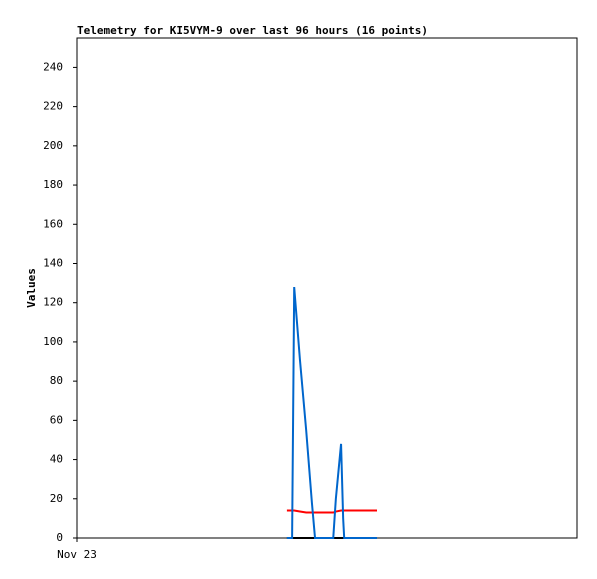 The width and height of the screenshot is (597, 579). Describe the element at coordinates (31, 288) in the screenshot. I see `y-axis-label: Values` at that location.